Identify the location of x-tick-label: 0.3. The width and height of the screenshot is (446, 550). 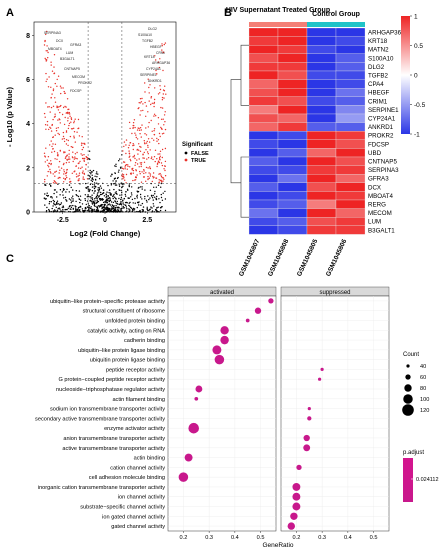
(209, 538).